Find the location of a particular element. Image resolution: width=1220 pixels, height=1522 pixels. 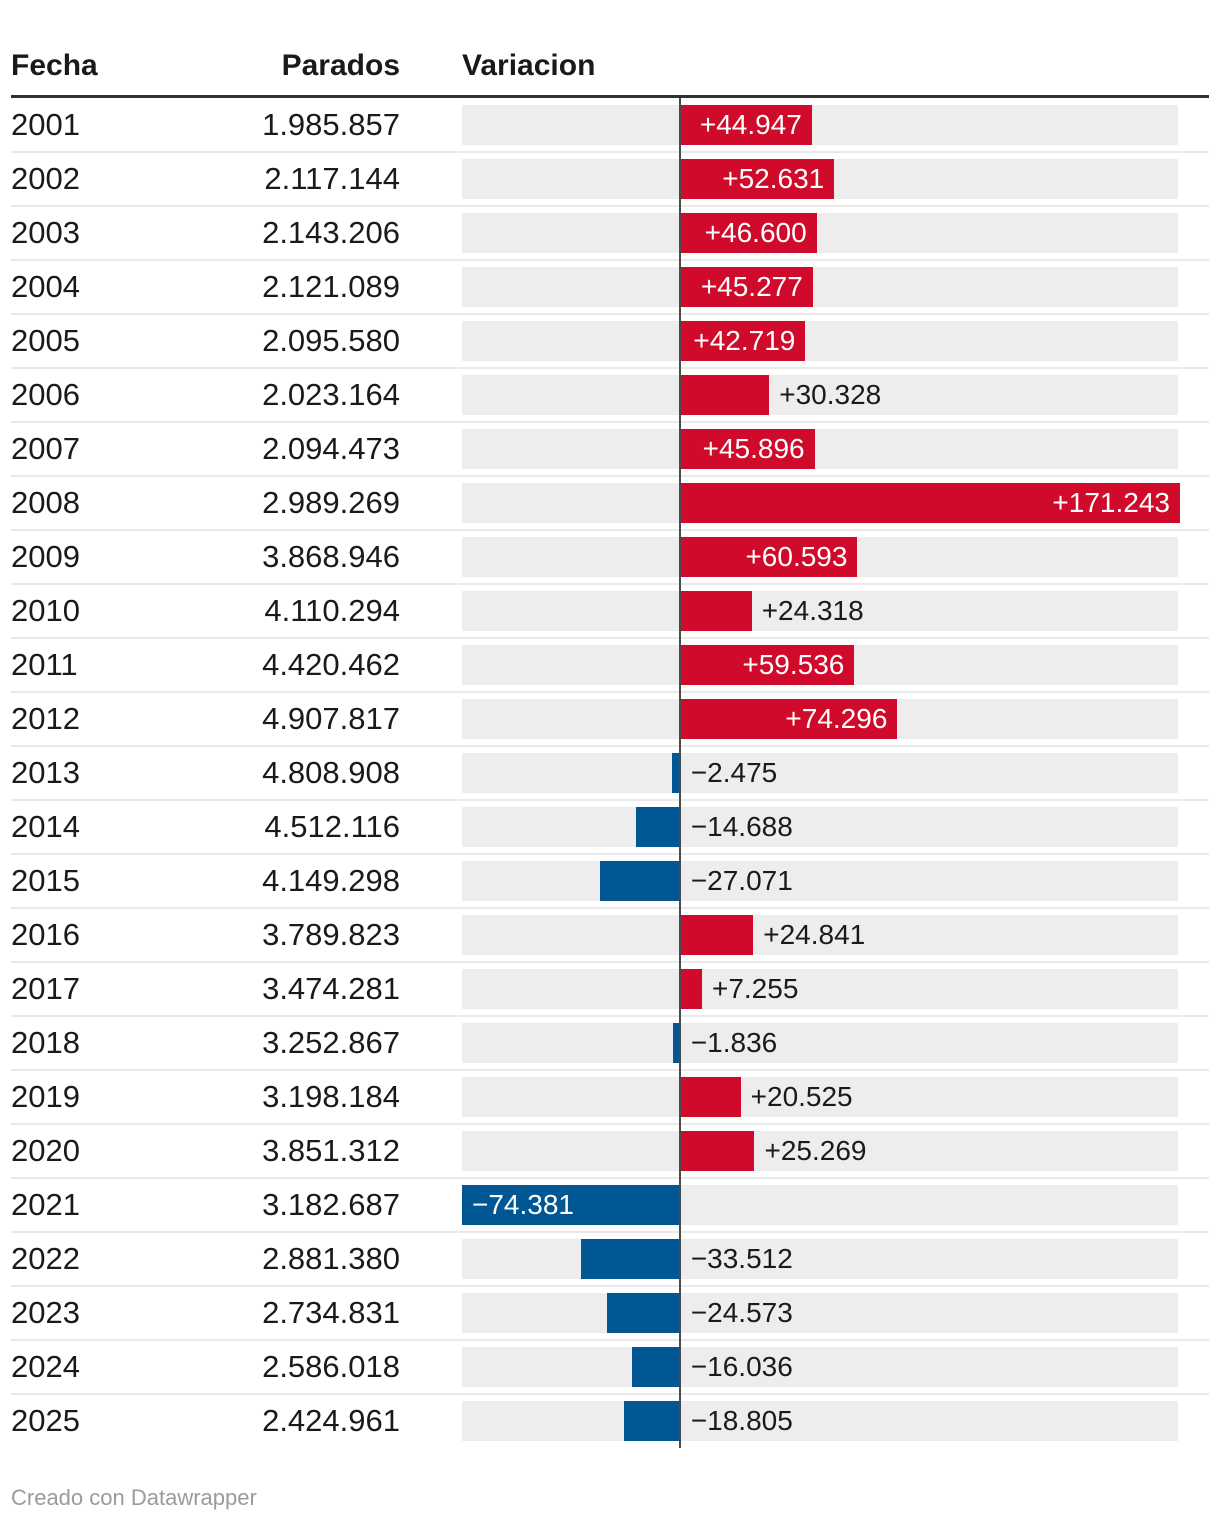

variacion-bar-cell: +24.318 is located at coordinates (820, 611).